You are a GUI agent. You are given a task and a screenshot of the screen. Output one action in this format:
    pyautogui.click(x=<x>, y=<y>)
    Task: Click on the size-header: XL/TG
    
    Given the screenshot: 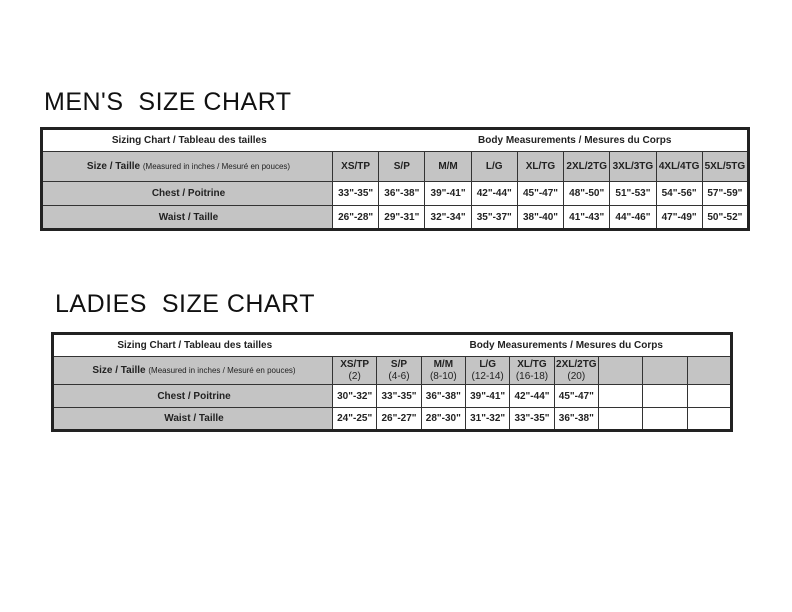 What is the action you would take?
    pyautogui.click(x=540, y=166)
    